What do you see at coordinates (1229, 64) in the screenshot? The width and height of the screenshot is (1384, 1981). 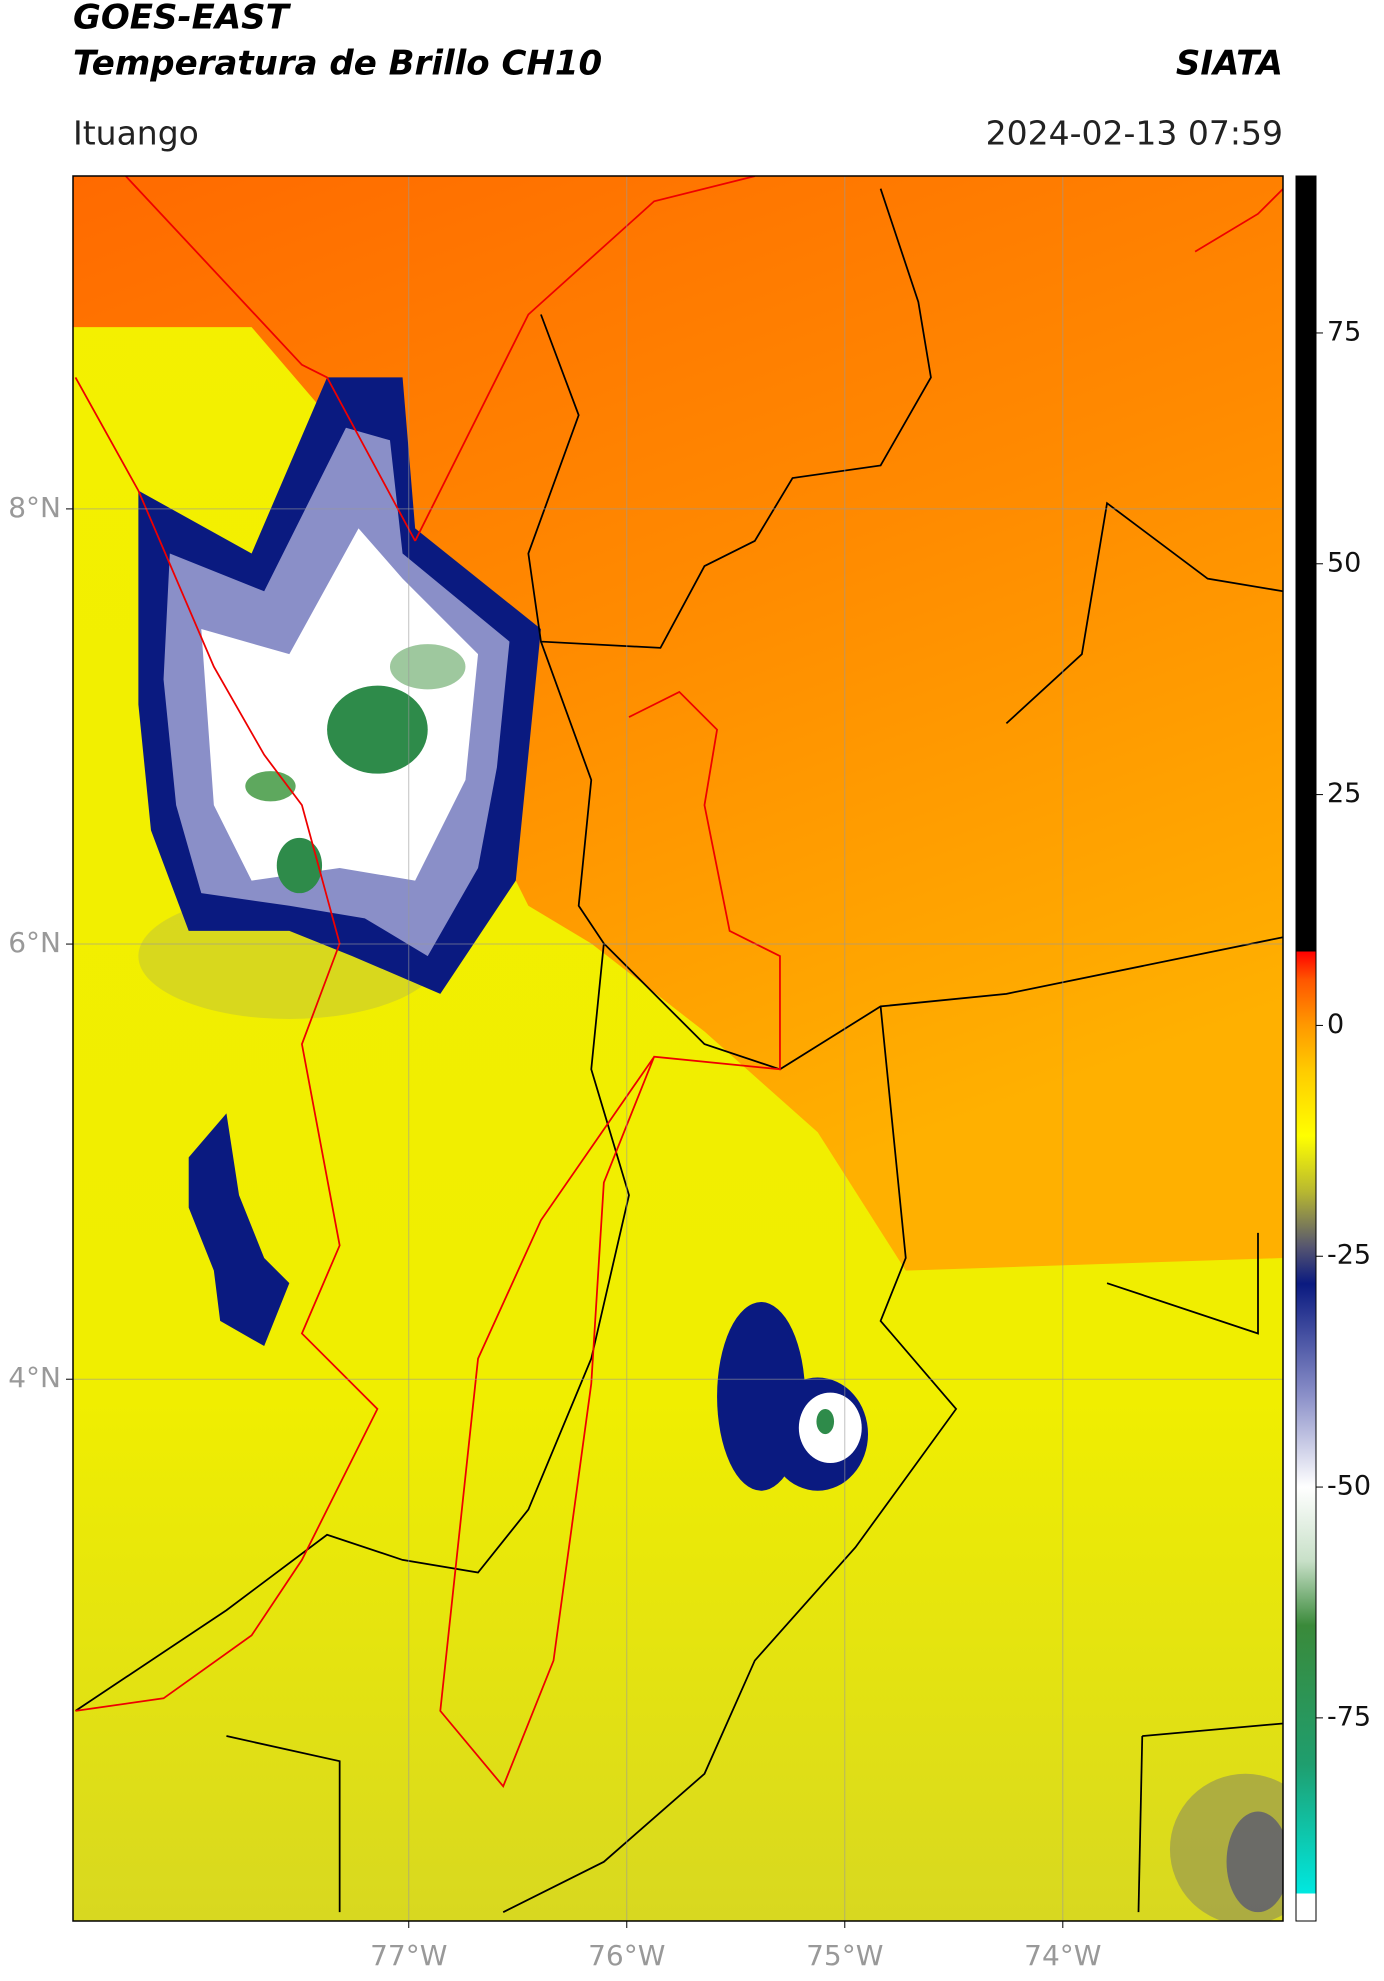 I see `organization: SIATA` at bounding box center [1229, 64].